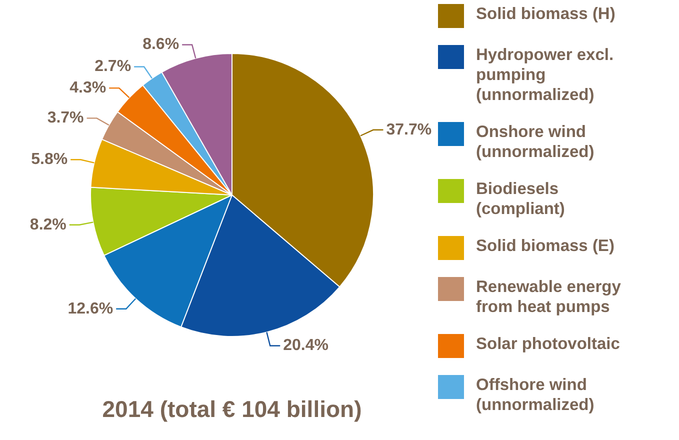 The height and width of the screenshot is (440, 679). What do you see at coordinates (536, 142) in the screenshot?
I see `legend-label: Onshore wind (unnormalized)` at bounding box center [536, 142].